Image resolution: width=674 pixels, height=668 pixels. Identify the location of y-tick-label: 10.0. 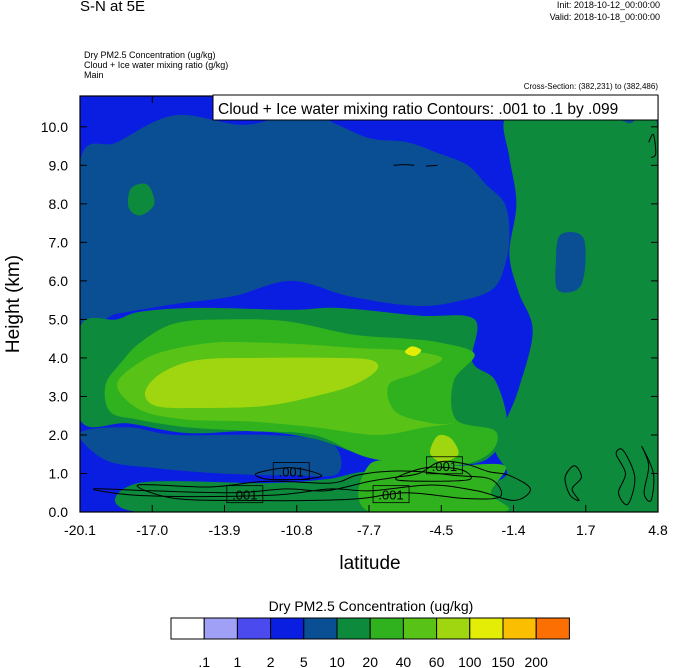
(54, 127).